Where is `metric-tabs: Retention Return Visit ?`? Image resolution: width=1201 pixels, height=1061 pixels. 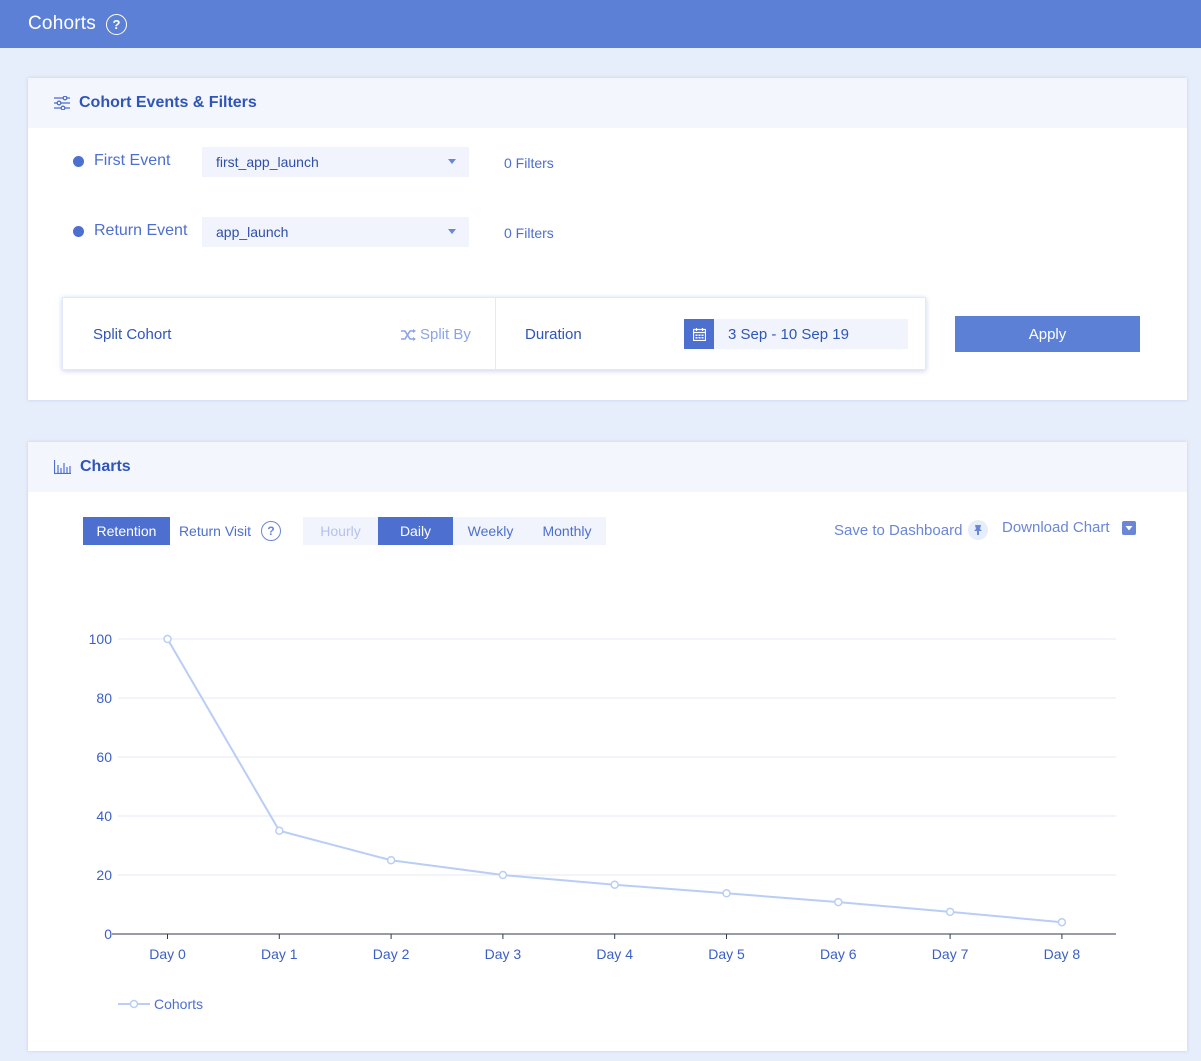 metric-tabs: Retention Return Visit ? is located at coordinates (186, 531).